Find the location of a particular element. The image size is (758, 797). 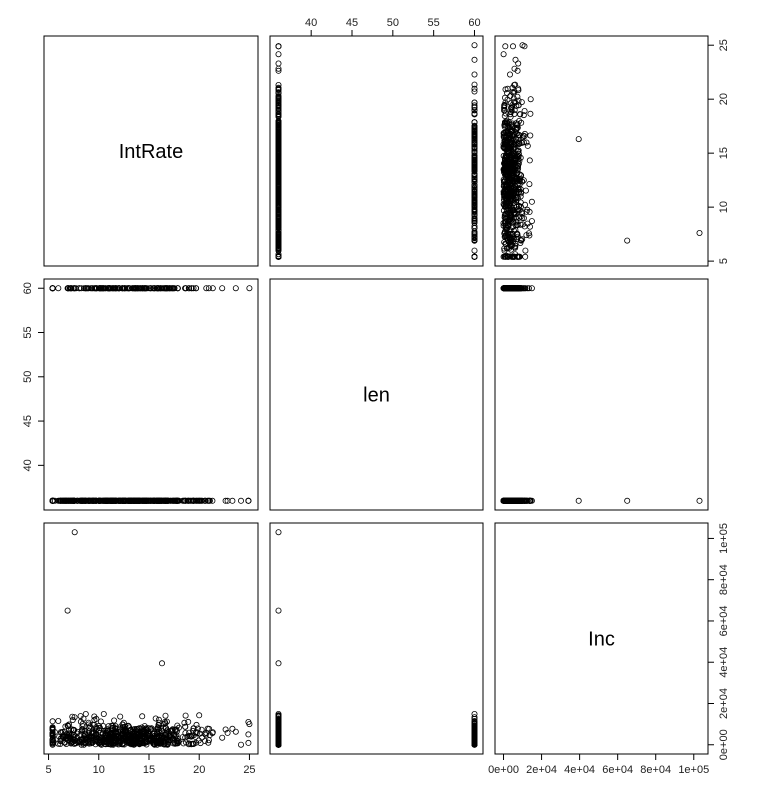

tick-label: 60 is located at coordinates (28, 288).